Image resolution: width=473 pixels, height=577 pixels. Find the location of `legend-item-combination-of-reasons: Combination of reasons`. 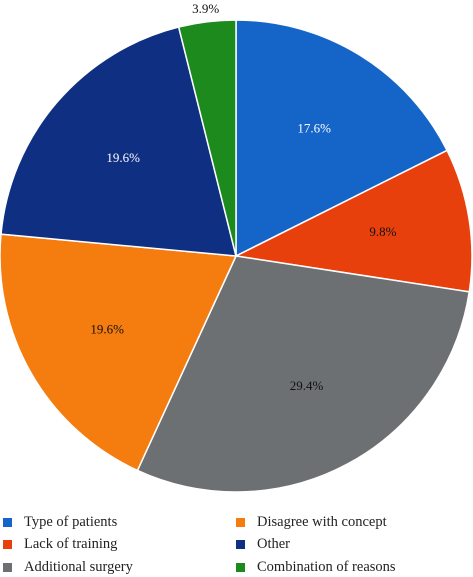

legend-item-combination-of-reasons: Combination of reasons is located at coordinates (316, 567).